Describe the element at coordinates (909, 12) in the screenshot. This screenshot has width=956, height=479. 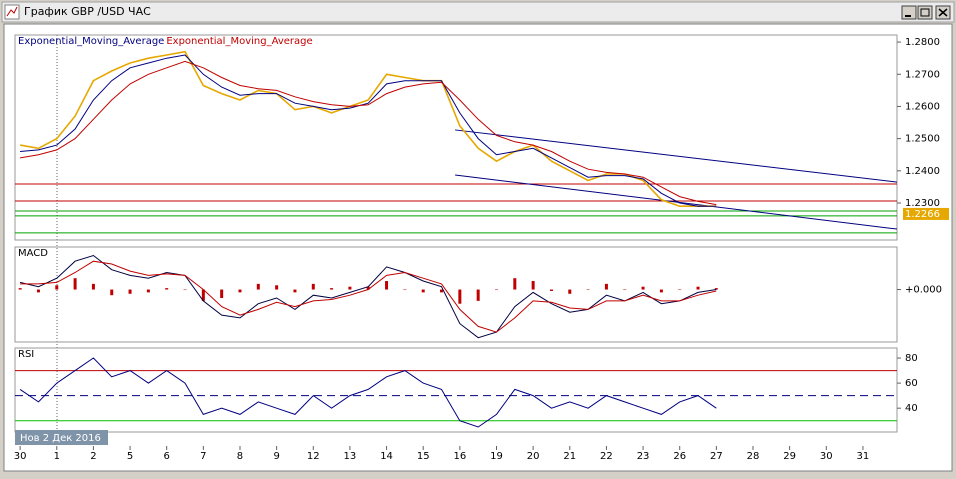
I see `minimize-button` at that location.